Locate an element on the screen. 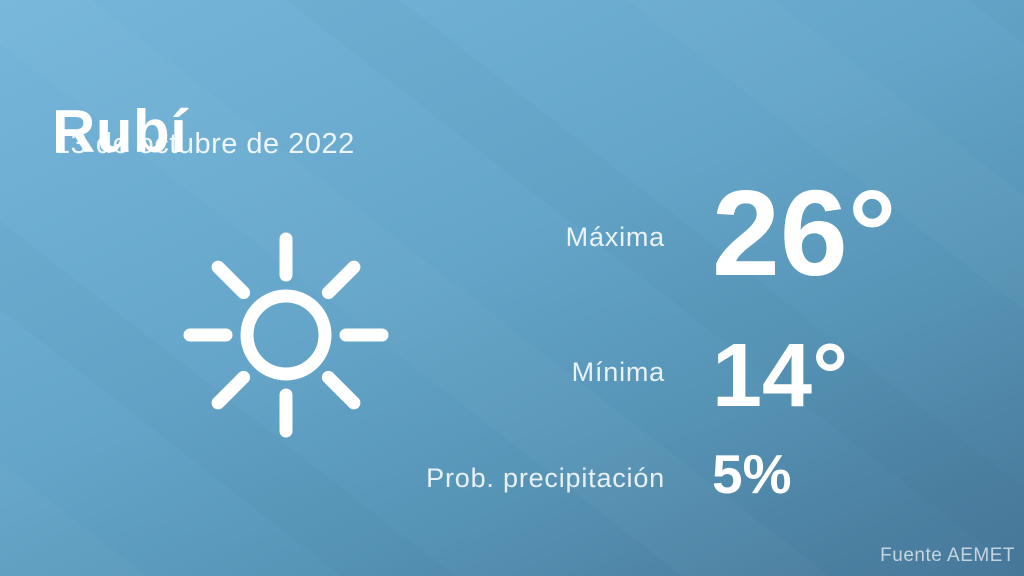  metric-value-minima: 14° is located at coordinates (780, 376).